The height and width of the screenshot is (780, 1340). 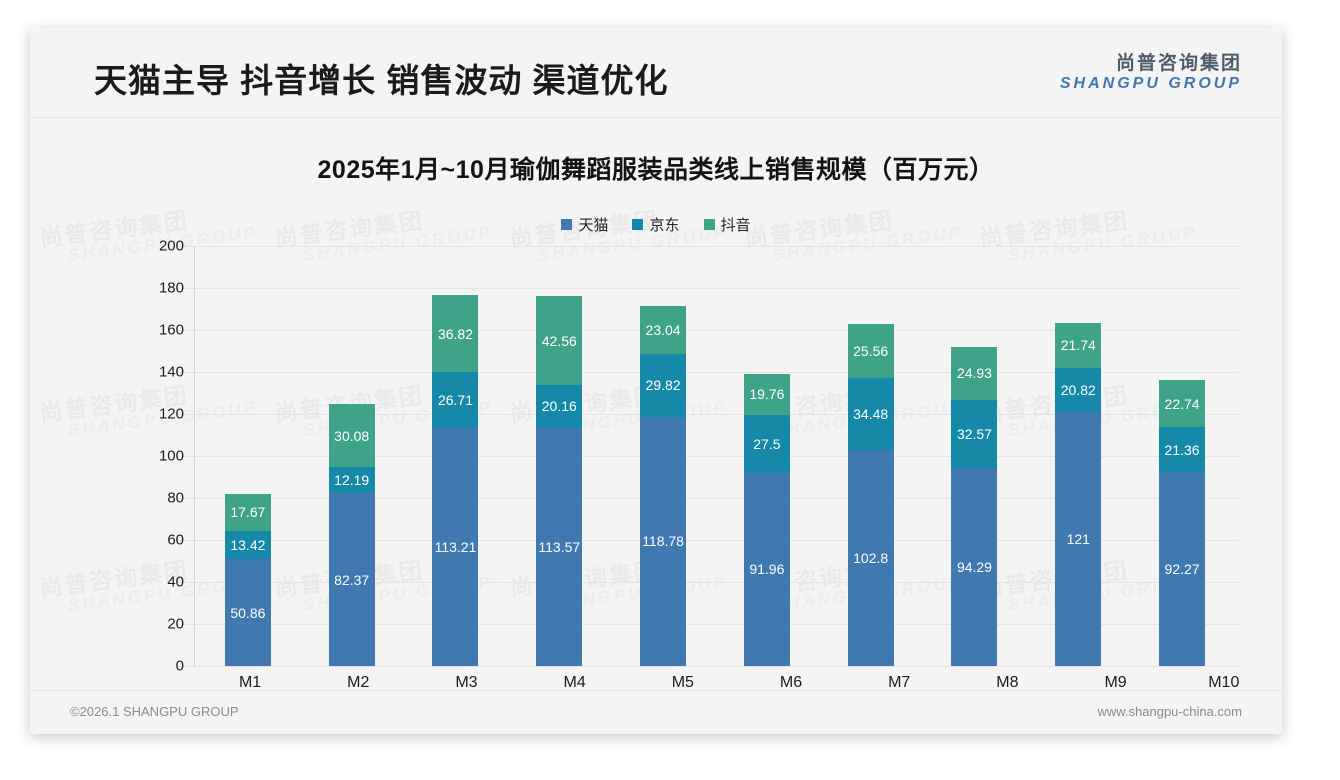 What do you see at coordinates (1182, 403) in the screenshot?
I see `bar-segment-抖音: 22.74` at bounding box center [1182, 403].